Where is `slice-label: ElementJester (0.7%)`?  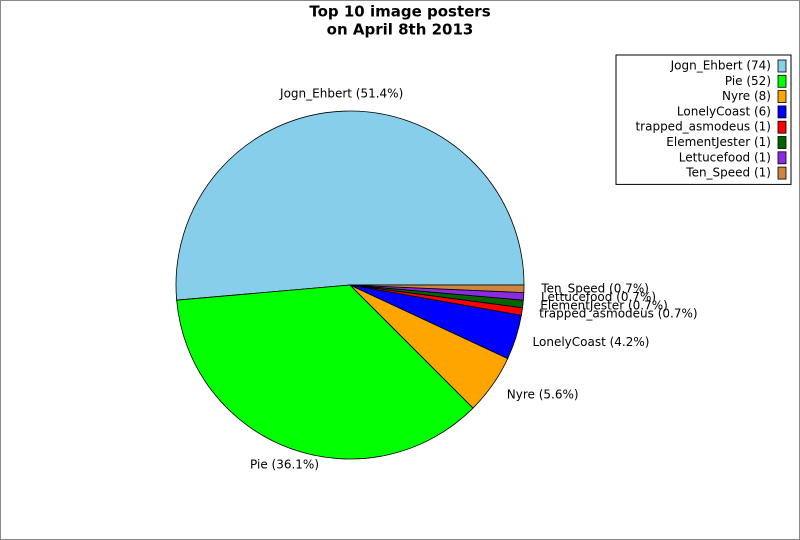 slice-label: ElementJester (0.7%) is located at coordinates (604, 305).